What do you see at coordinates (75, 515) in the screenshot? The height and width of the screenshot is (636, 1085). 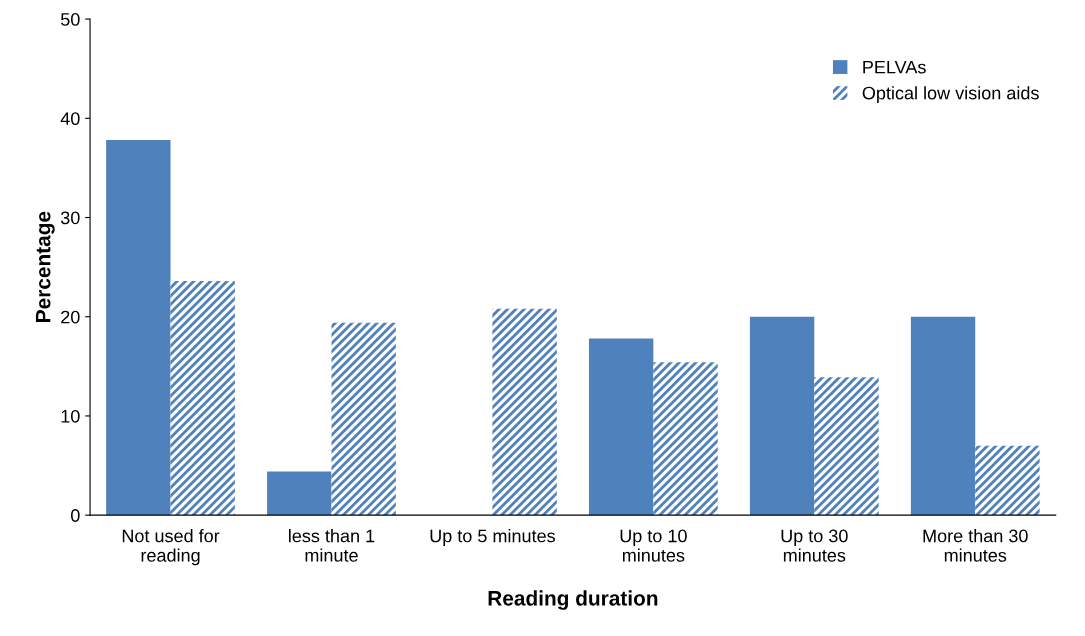 I see `y-tick-label: 0` at bounding box center [75, 515].